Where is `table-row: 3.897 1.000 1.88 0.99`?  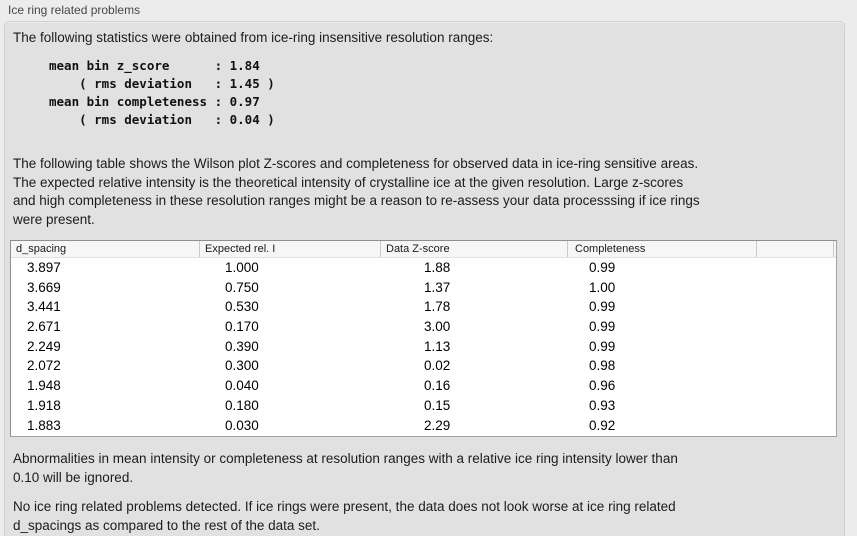 table-row: 3.897 1.000 1.88 0.99 is located at coordinates (423, 268).